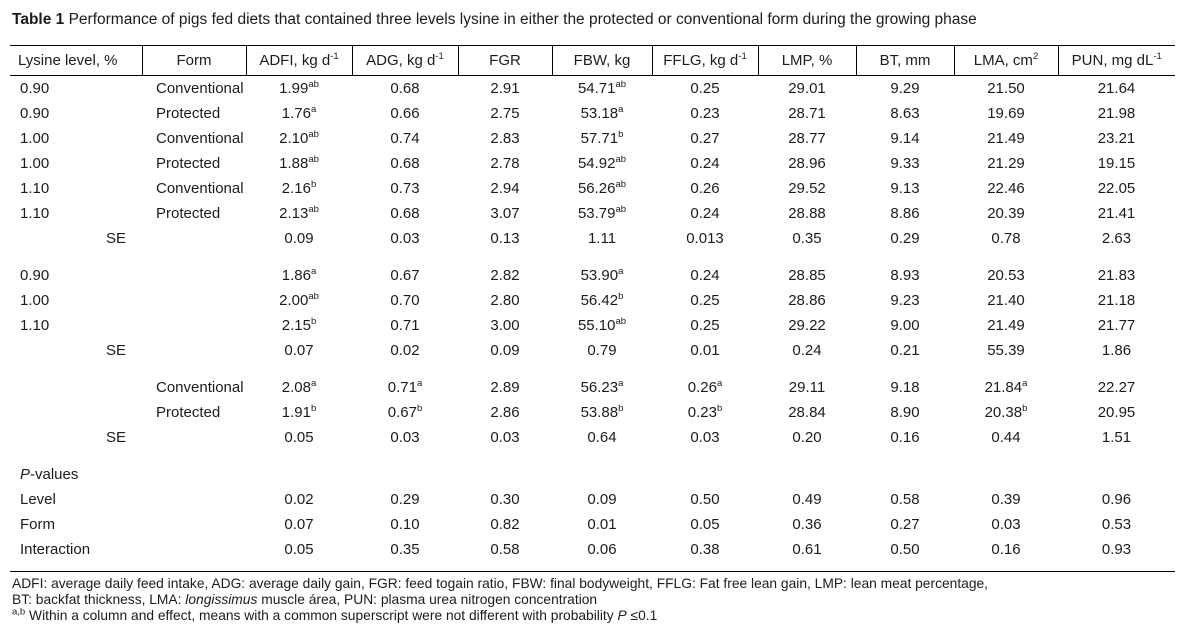 This screenshot has width=1187, height=629. I want to click on data-cell: 0.13, so click(505, 238).